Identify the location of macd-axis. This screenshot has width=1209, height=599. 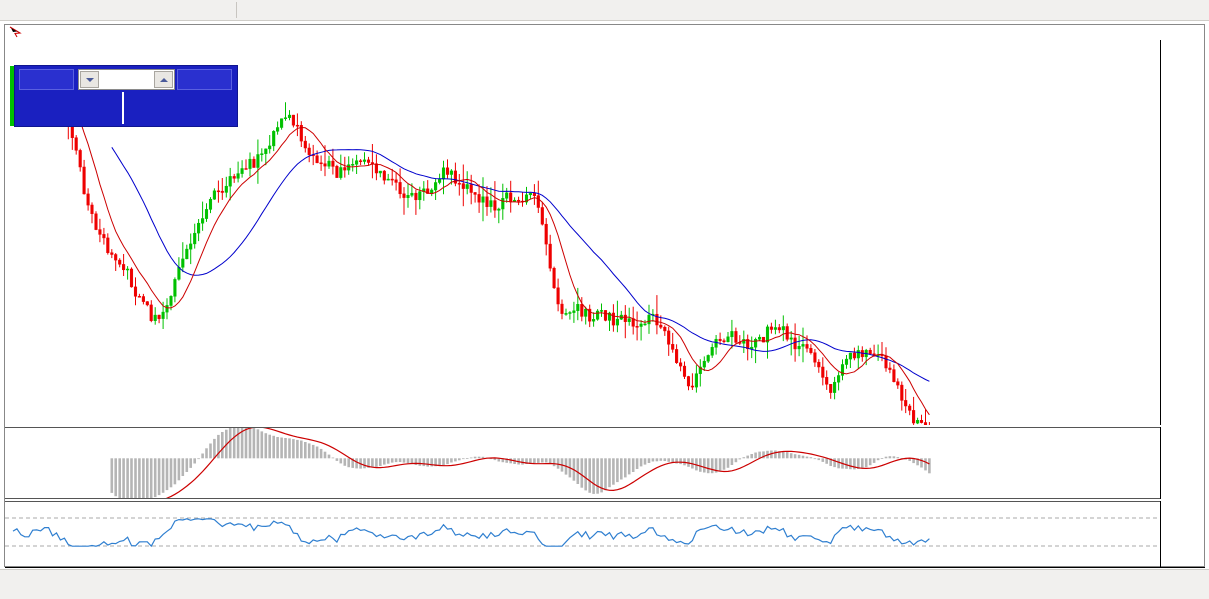
(1182, 463).